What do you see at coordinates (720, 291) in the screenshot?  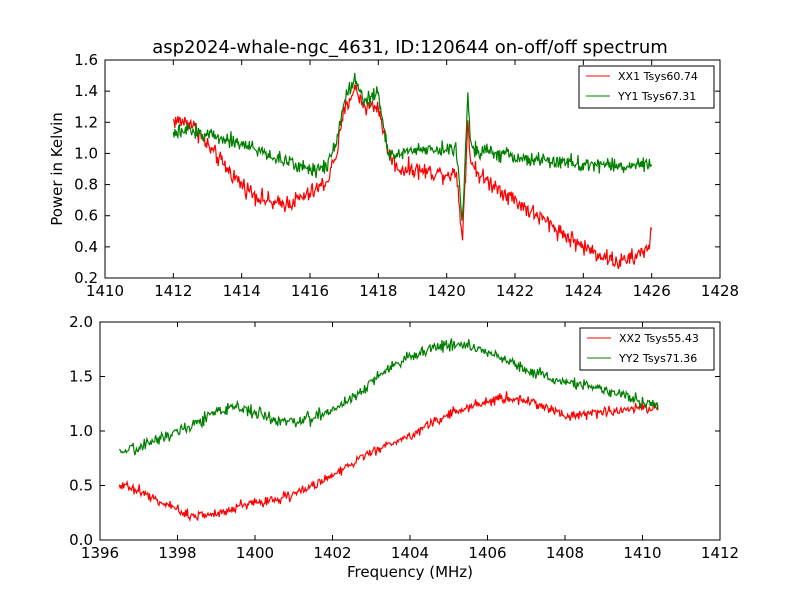 I see `x-tick-label: 1428` at bounding box center [720, 291].